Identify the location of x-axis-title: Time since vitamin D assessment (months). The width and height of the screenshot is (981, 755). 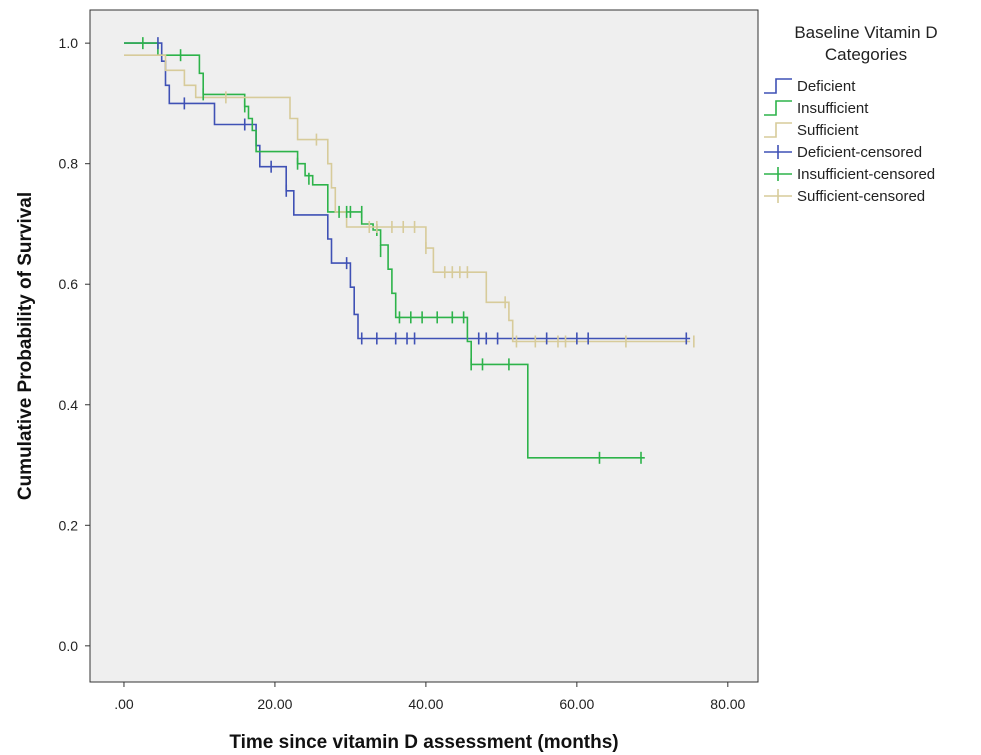
(423, 742).